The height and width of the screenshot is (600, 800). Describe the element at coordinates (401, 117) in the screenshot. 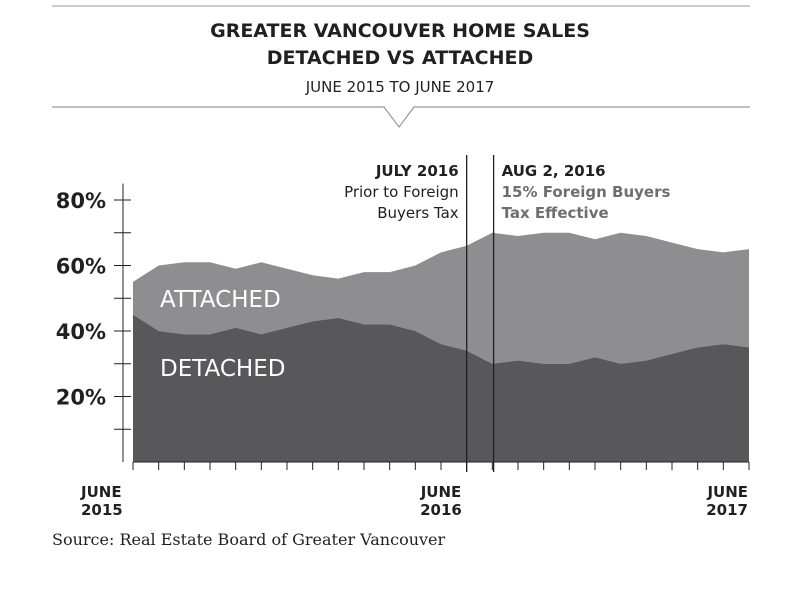

I see `header-bottom-rule` at that location.